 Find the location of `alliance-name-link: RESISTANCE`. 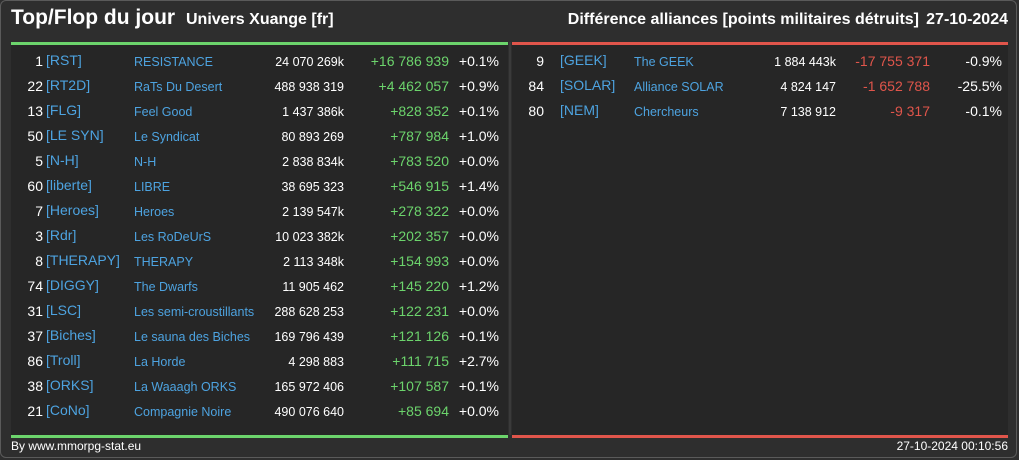

alliance-name-link: RESISTANCE is located at coordinates (173, 62).